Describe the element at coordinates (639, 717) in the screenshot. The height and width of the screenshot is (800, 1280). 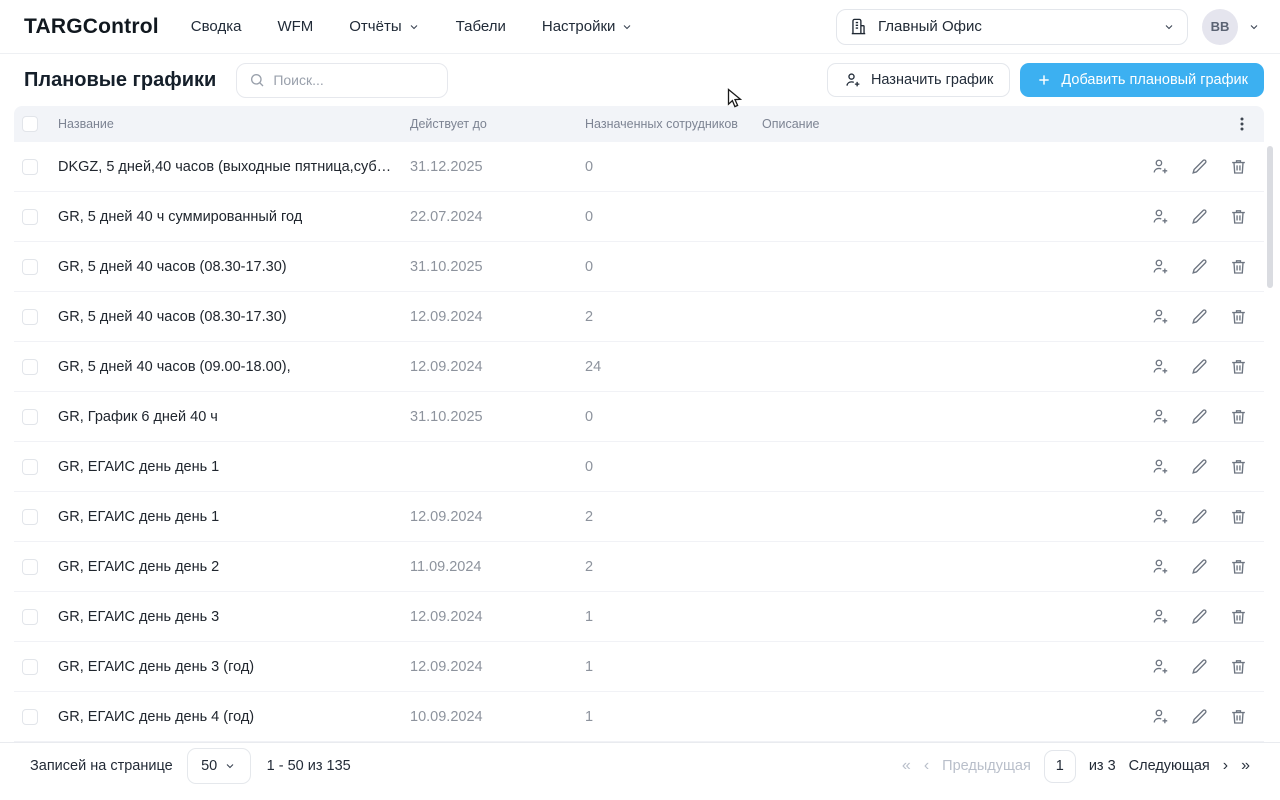
I see `table-row: GR, ЕГАИС день день 4 (год) 10.09.2024 1` at that location.